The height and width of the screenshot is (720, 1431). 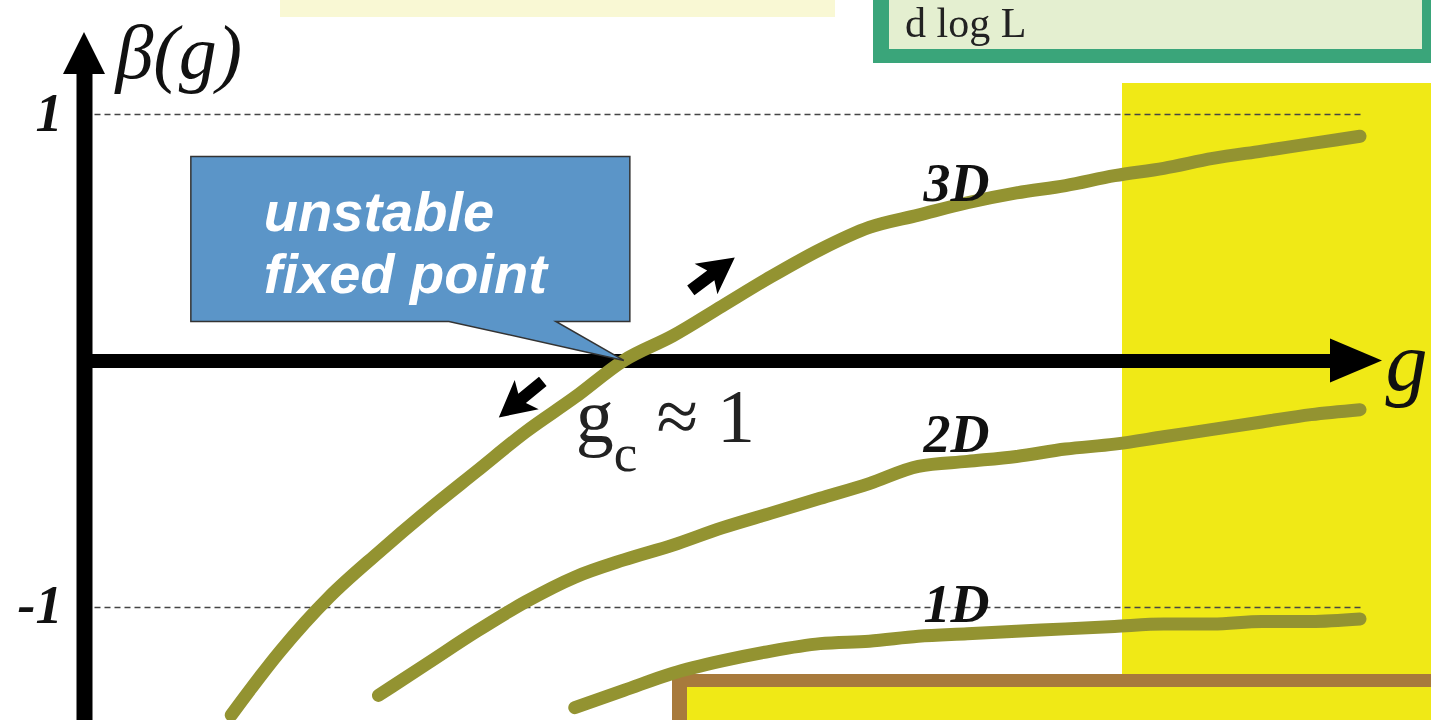 I want to click on annotation: unstable fixed point, so click(x=406, y=243).